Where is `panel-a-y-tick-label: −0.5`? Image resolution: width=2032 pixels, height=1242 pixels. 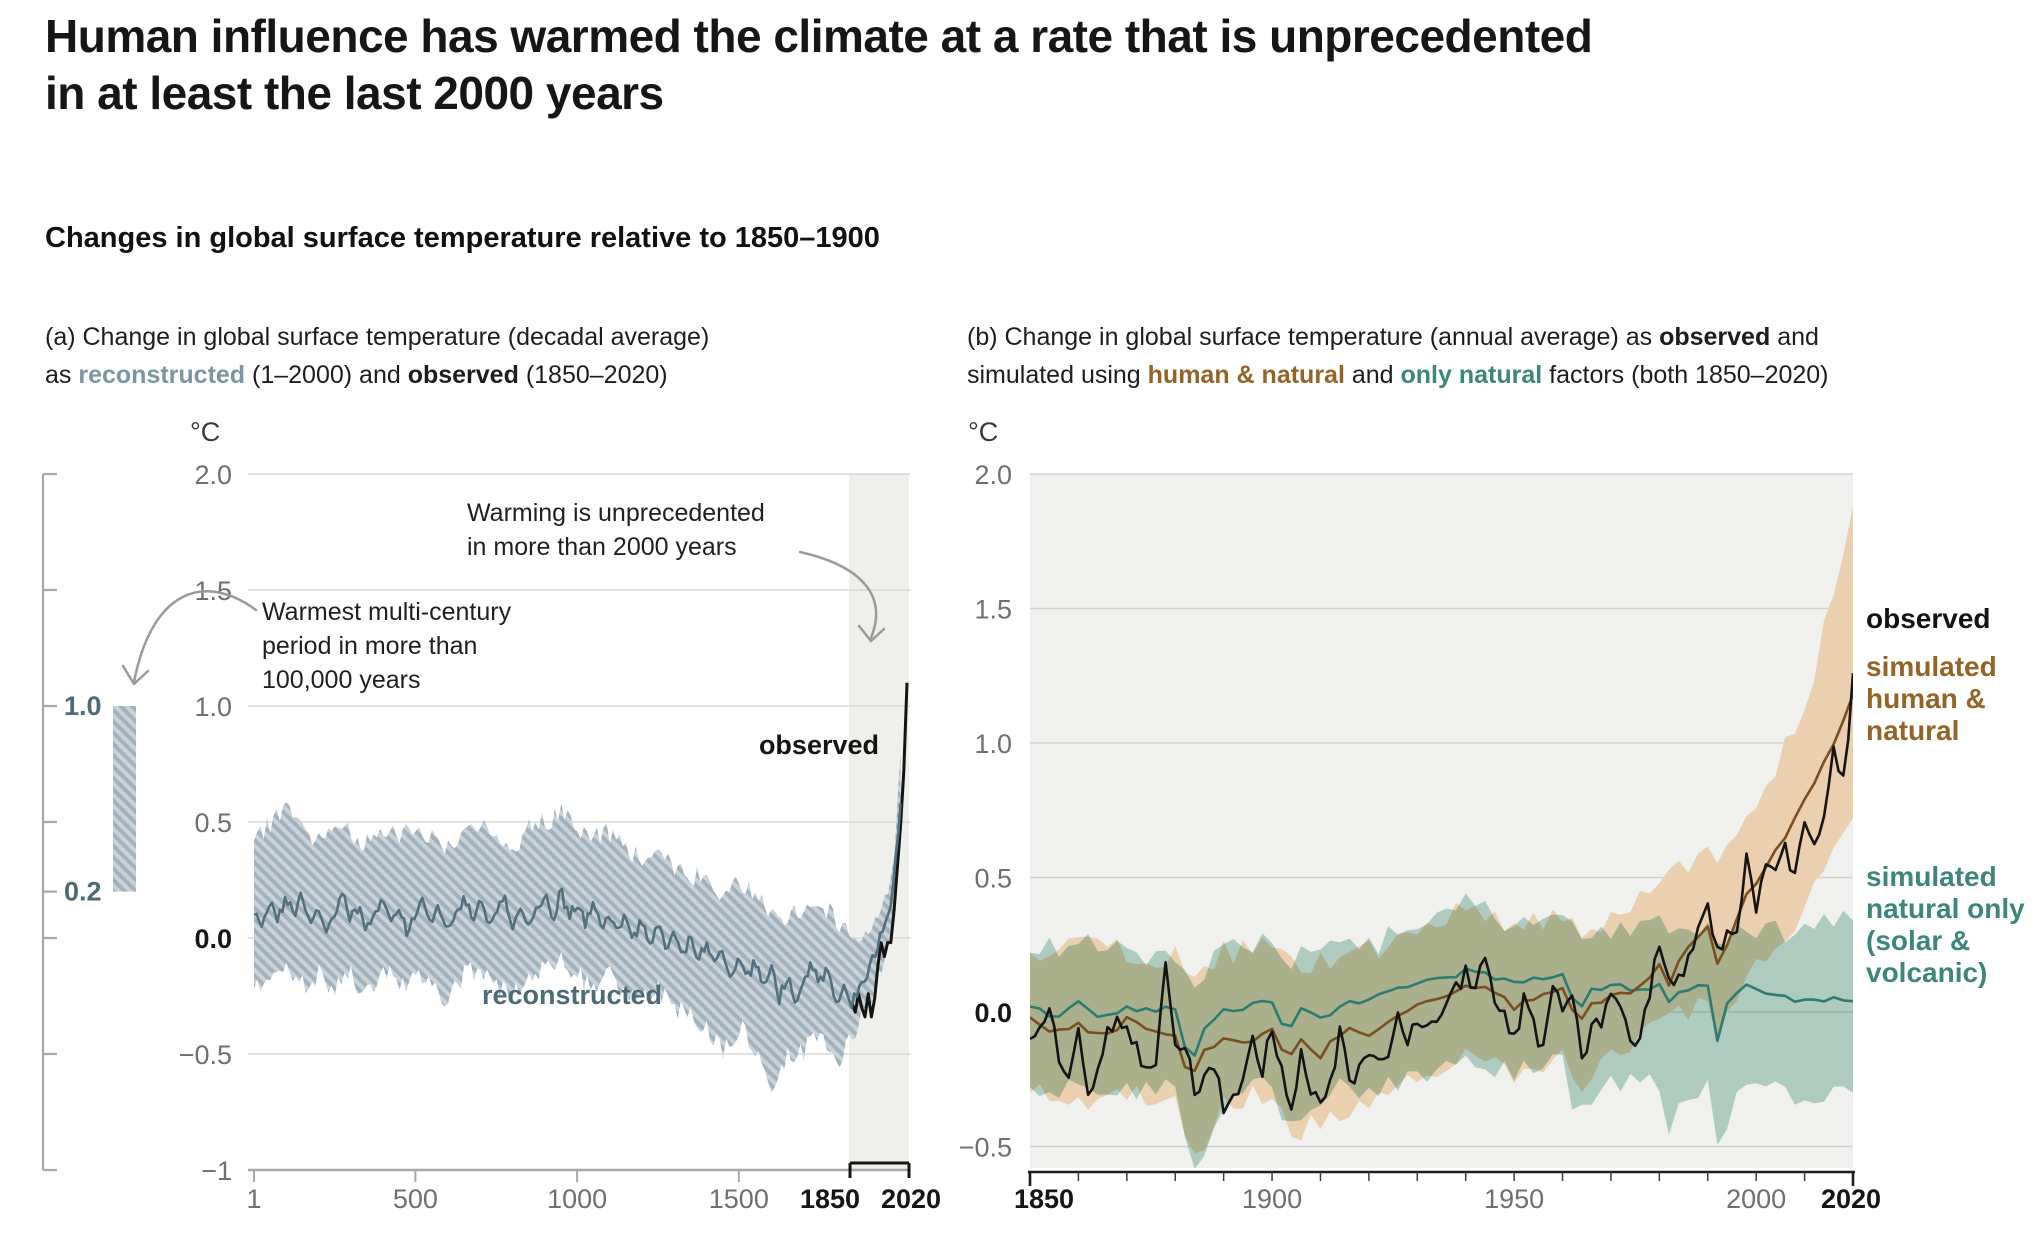
panel-a-y-tick-label: −0.5 is located at coordinates (205, 1055).